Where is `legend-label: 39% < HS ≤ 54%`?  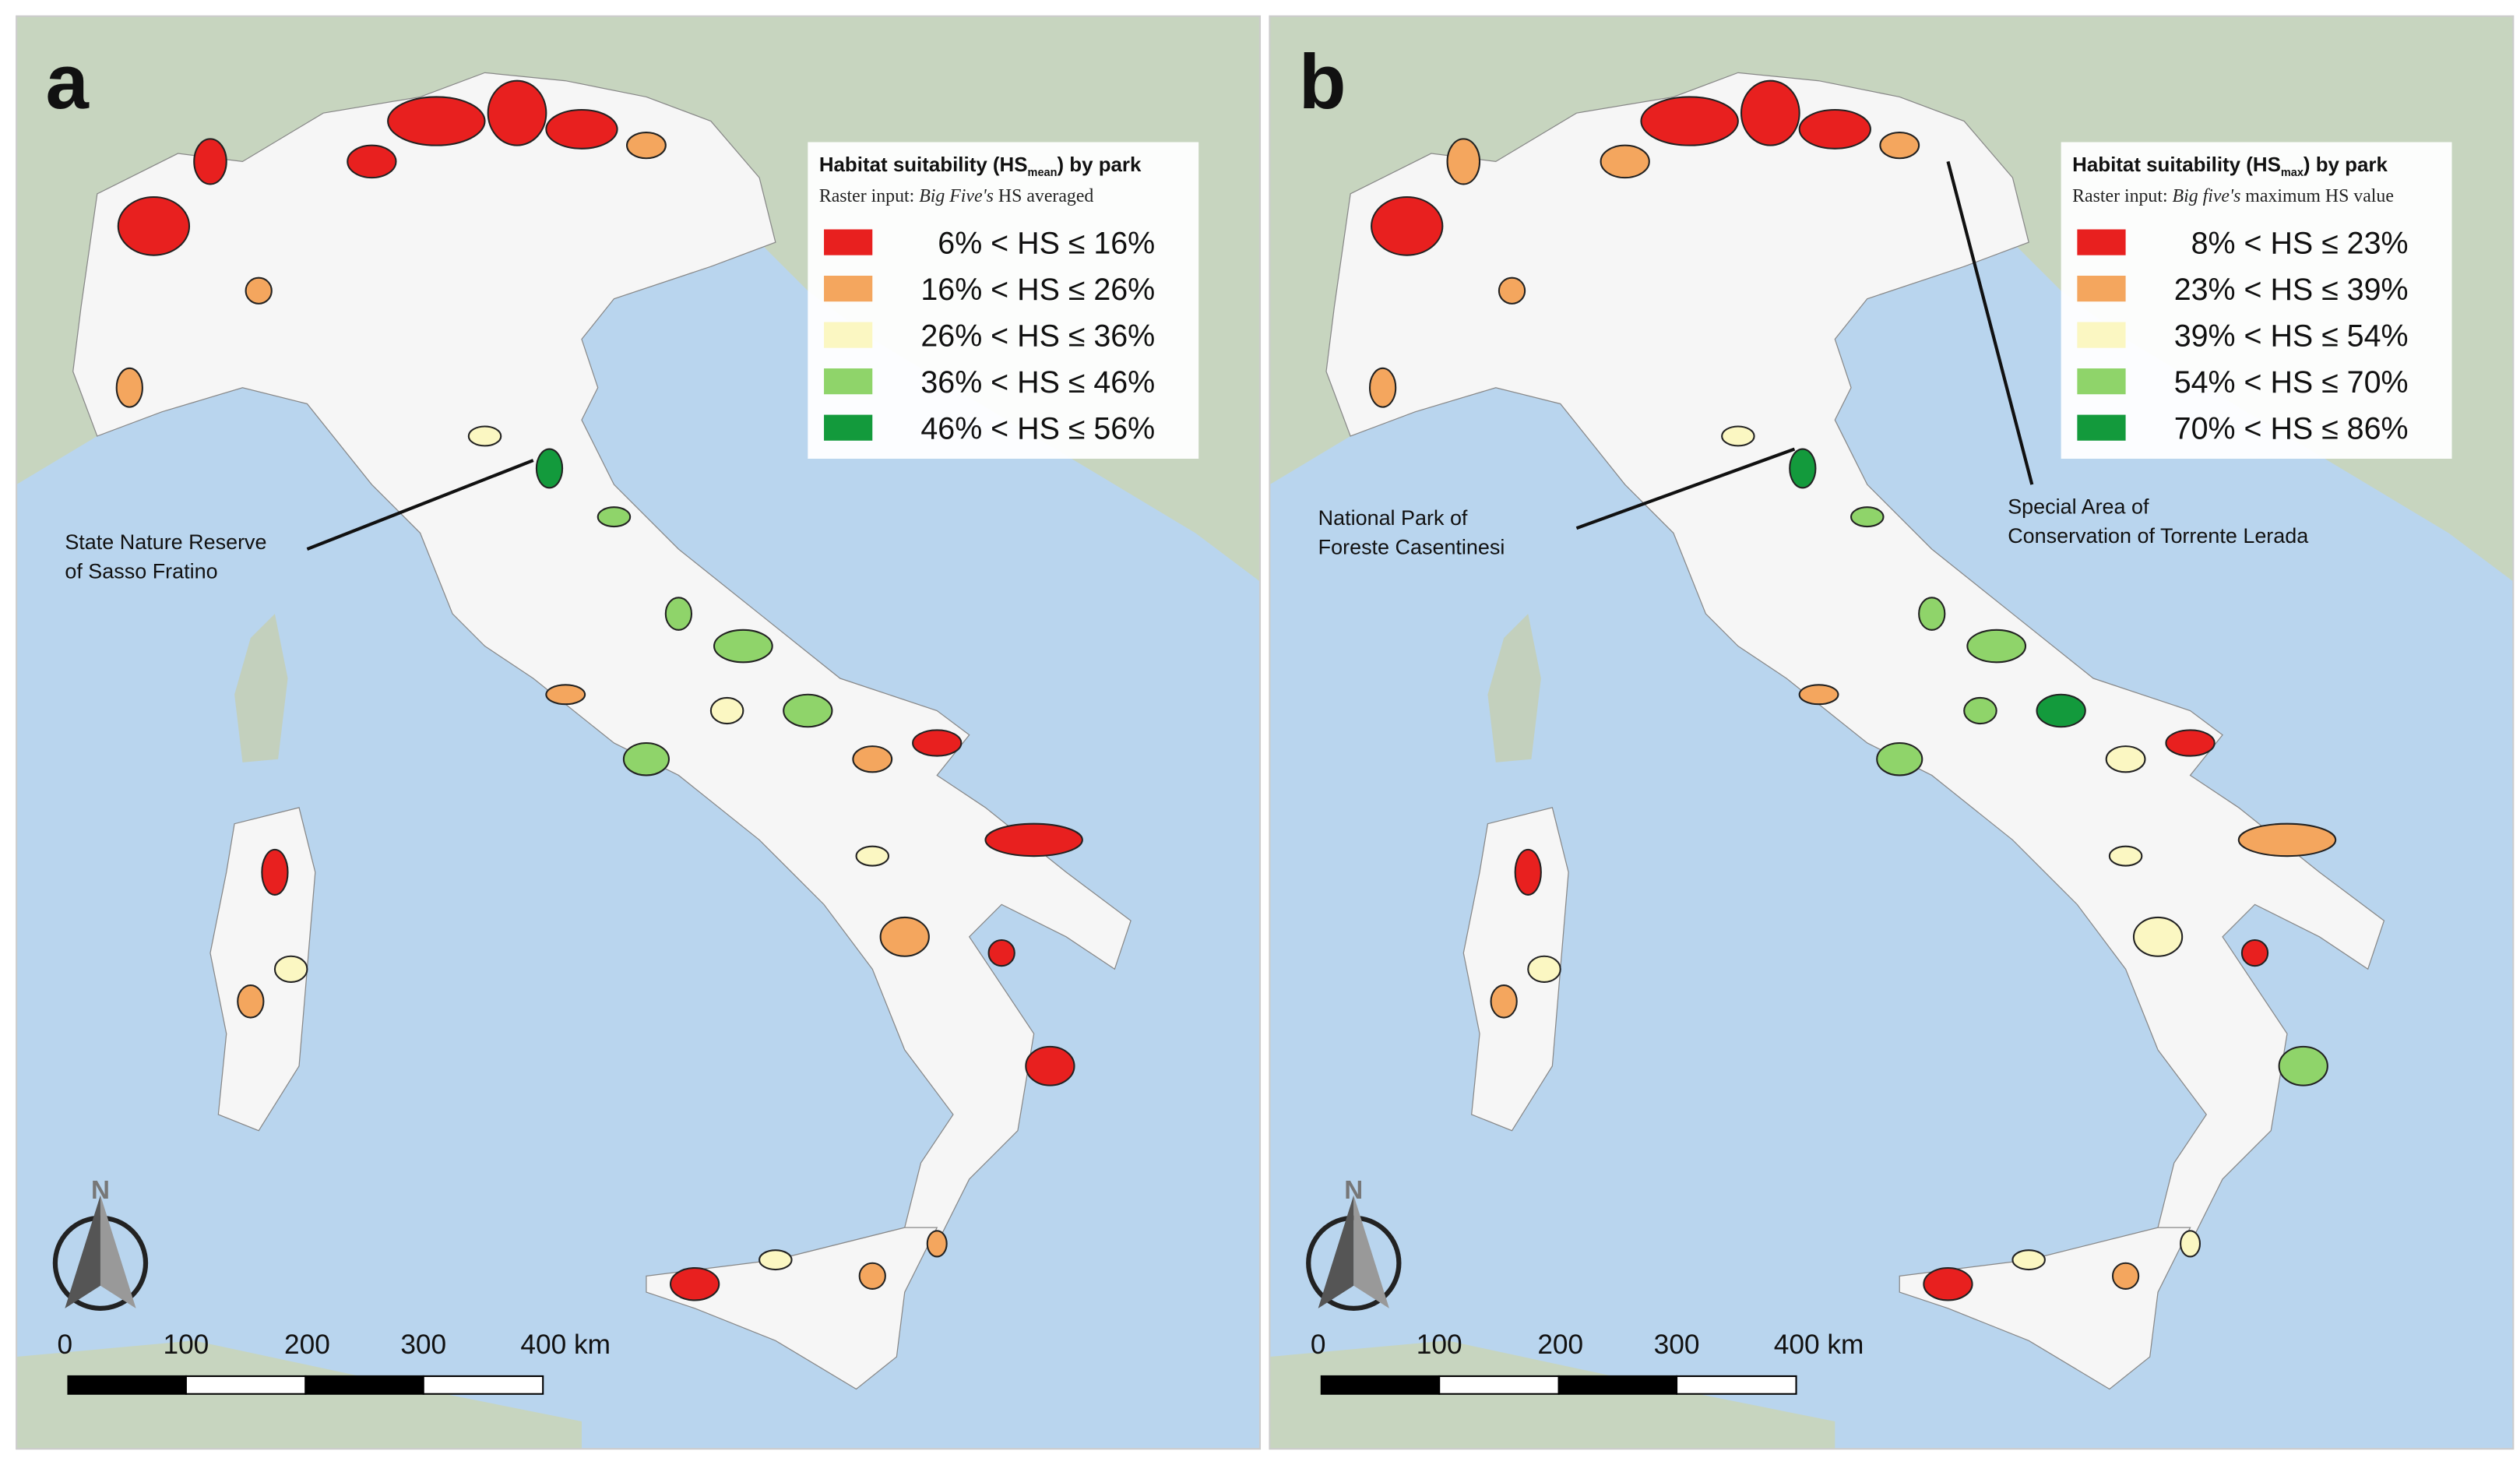 legend-label: 39% < HS ≤ 54% is located at coordinates (2291, 337).